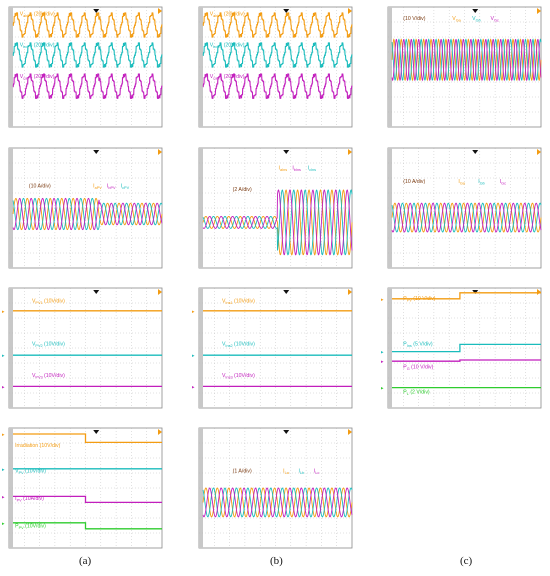 The height and width of the screenshot is (576, 550). What do you see at coordinates (286, 471) in the screenshot?
I see `trace-label: ILa` at bounding box center [286, 471].